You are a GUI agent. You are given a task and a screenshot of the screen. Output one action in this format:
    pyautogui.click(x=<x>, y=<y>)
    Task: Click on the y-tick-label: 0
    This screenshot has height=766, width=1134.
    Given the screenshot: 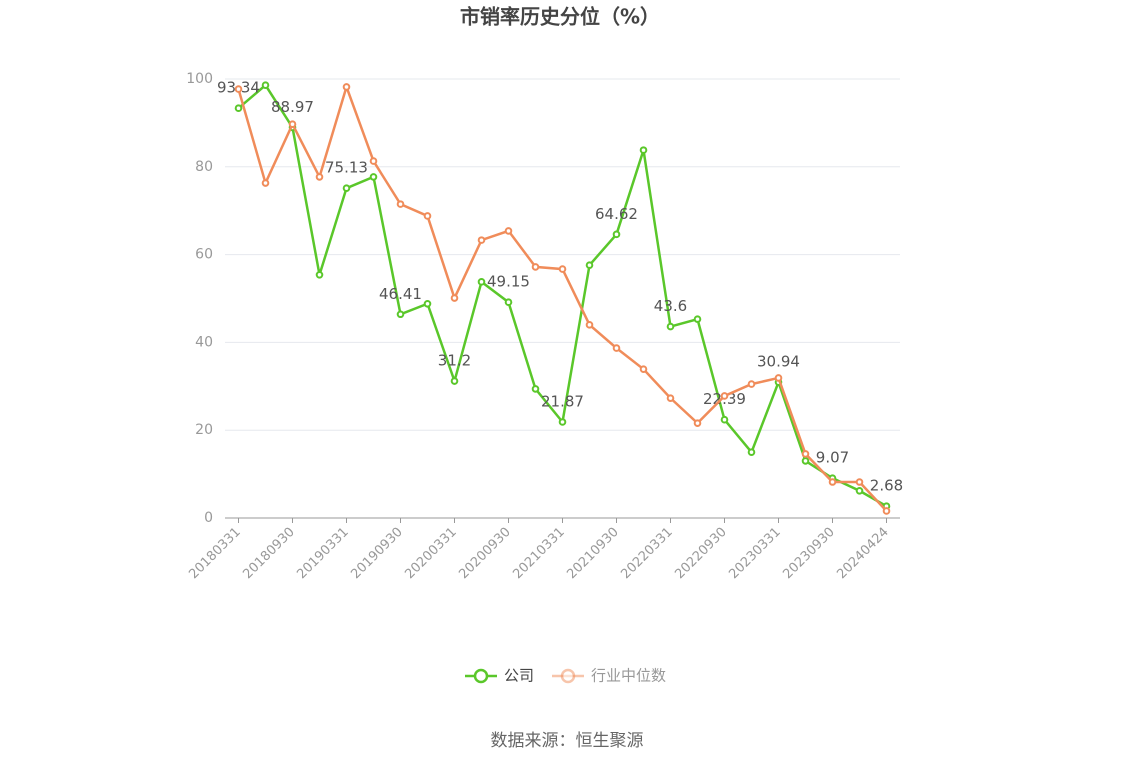 What is the action you would take?
    pyautogui.click(x=208, y=518)
    